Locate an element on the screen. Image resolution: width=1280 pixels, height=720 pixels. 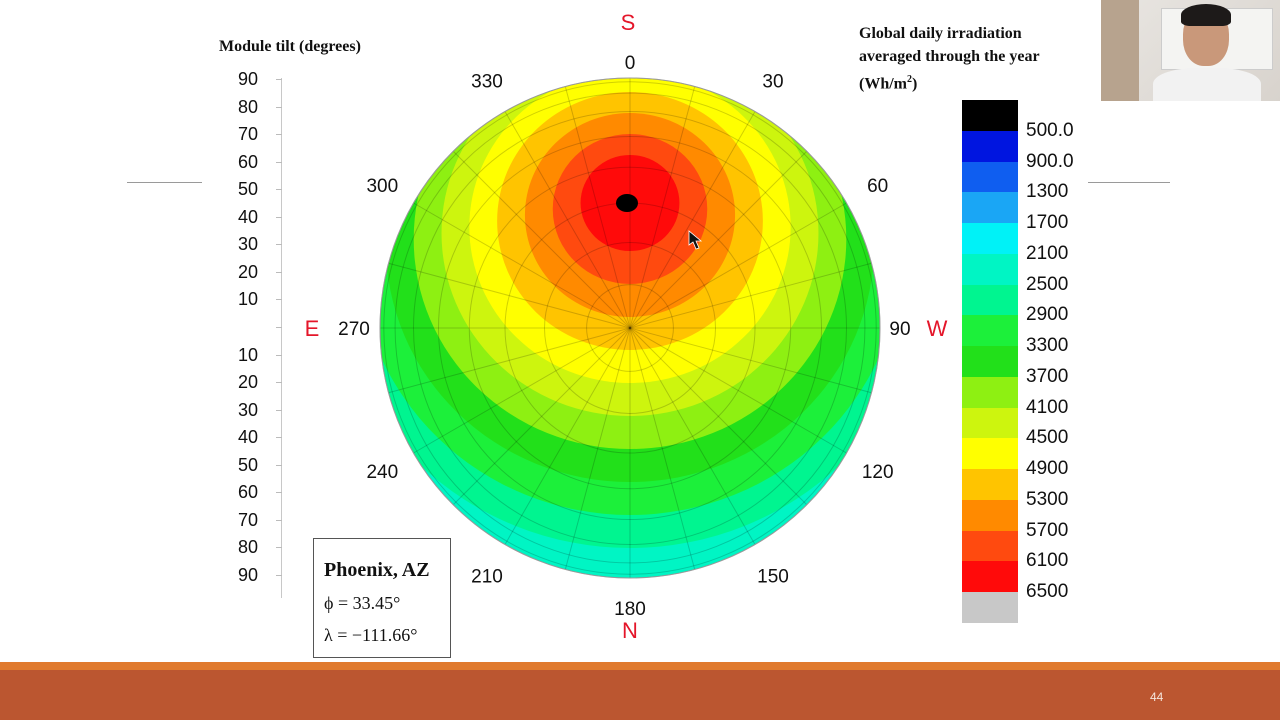
location-city: Phoenix, AZ is located at coordinates (377, 570).